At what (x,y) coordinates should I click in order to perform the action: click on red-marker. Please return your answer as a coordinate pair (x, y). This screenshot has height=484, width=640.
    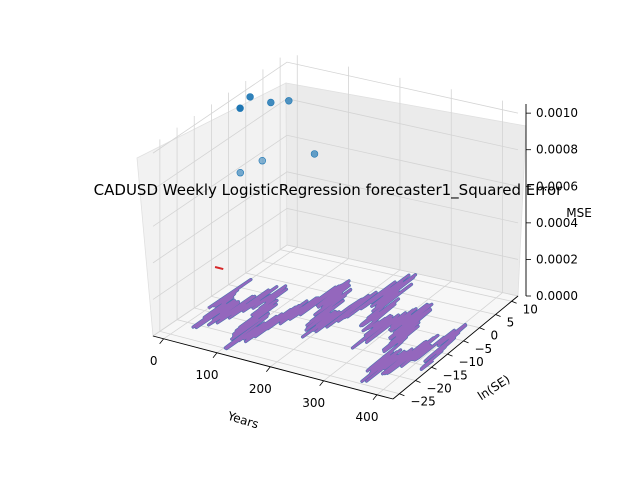
    Looking at the image, I should click on (219, 268).